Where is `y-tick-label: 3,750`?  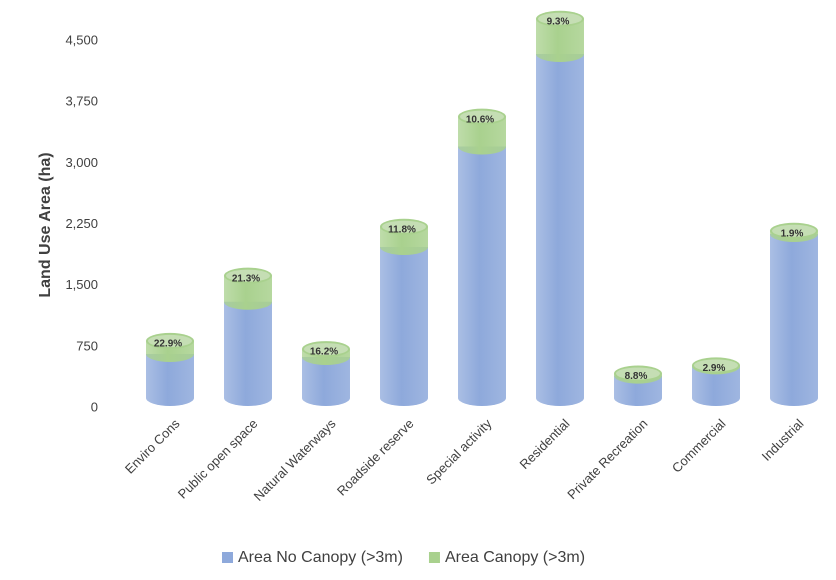 y-tick-label: 3,750 is located at coordinates (81, 101).